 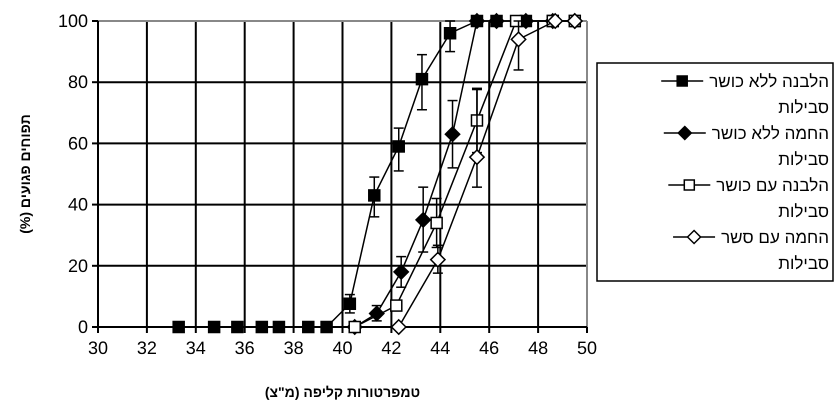 I want to click on x-tick-label: 40, so click(x=342, y=348).